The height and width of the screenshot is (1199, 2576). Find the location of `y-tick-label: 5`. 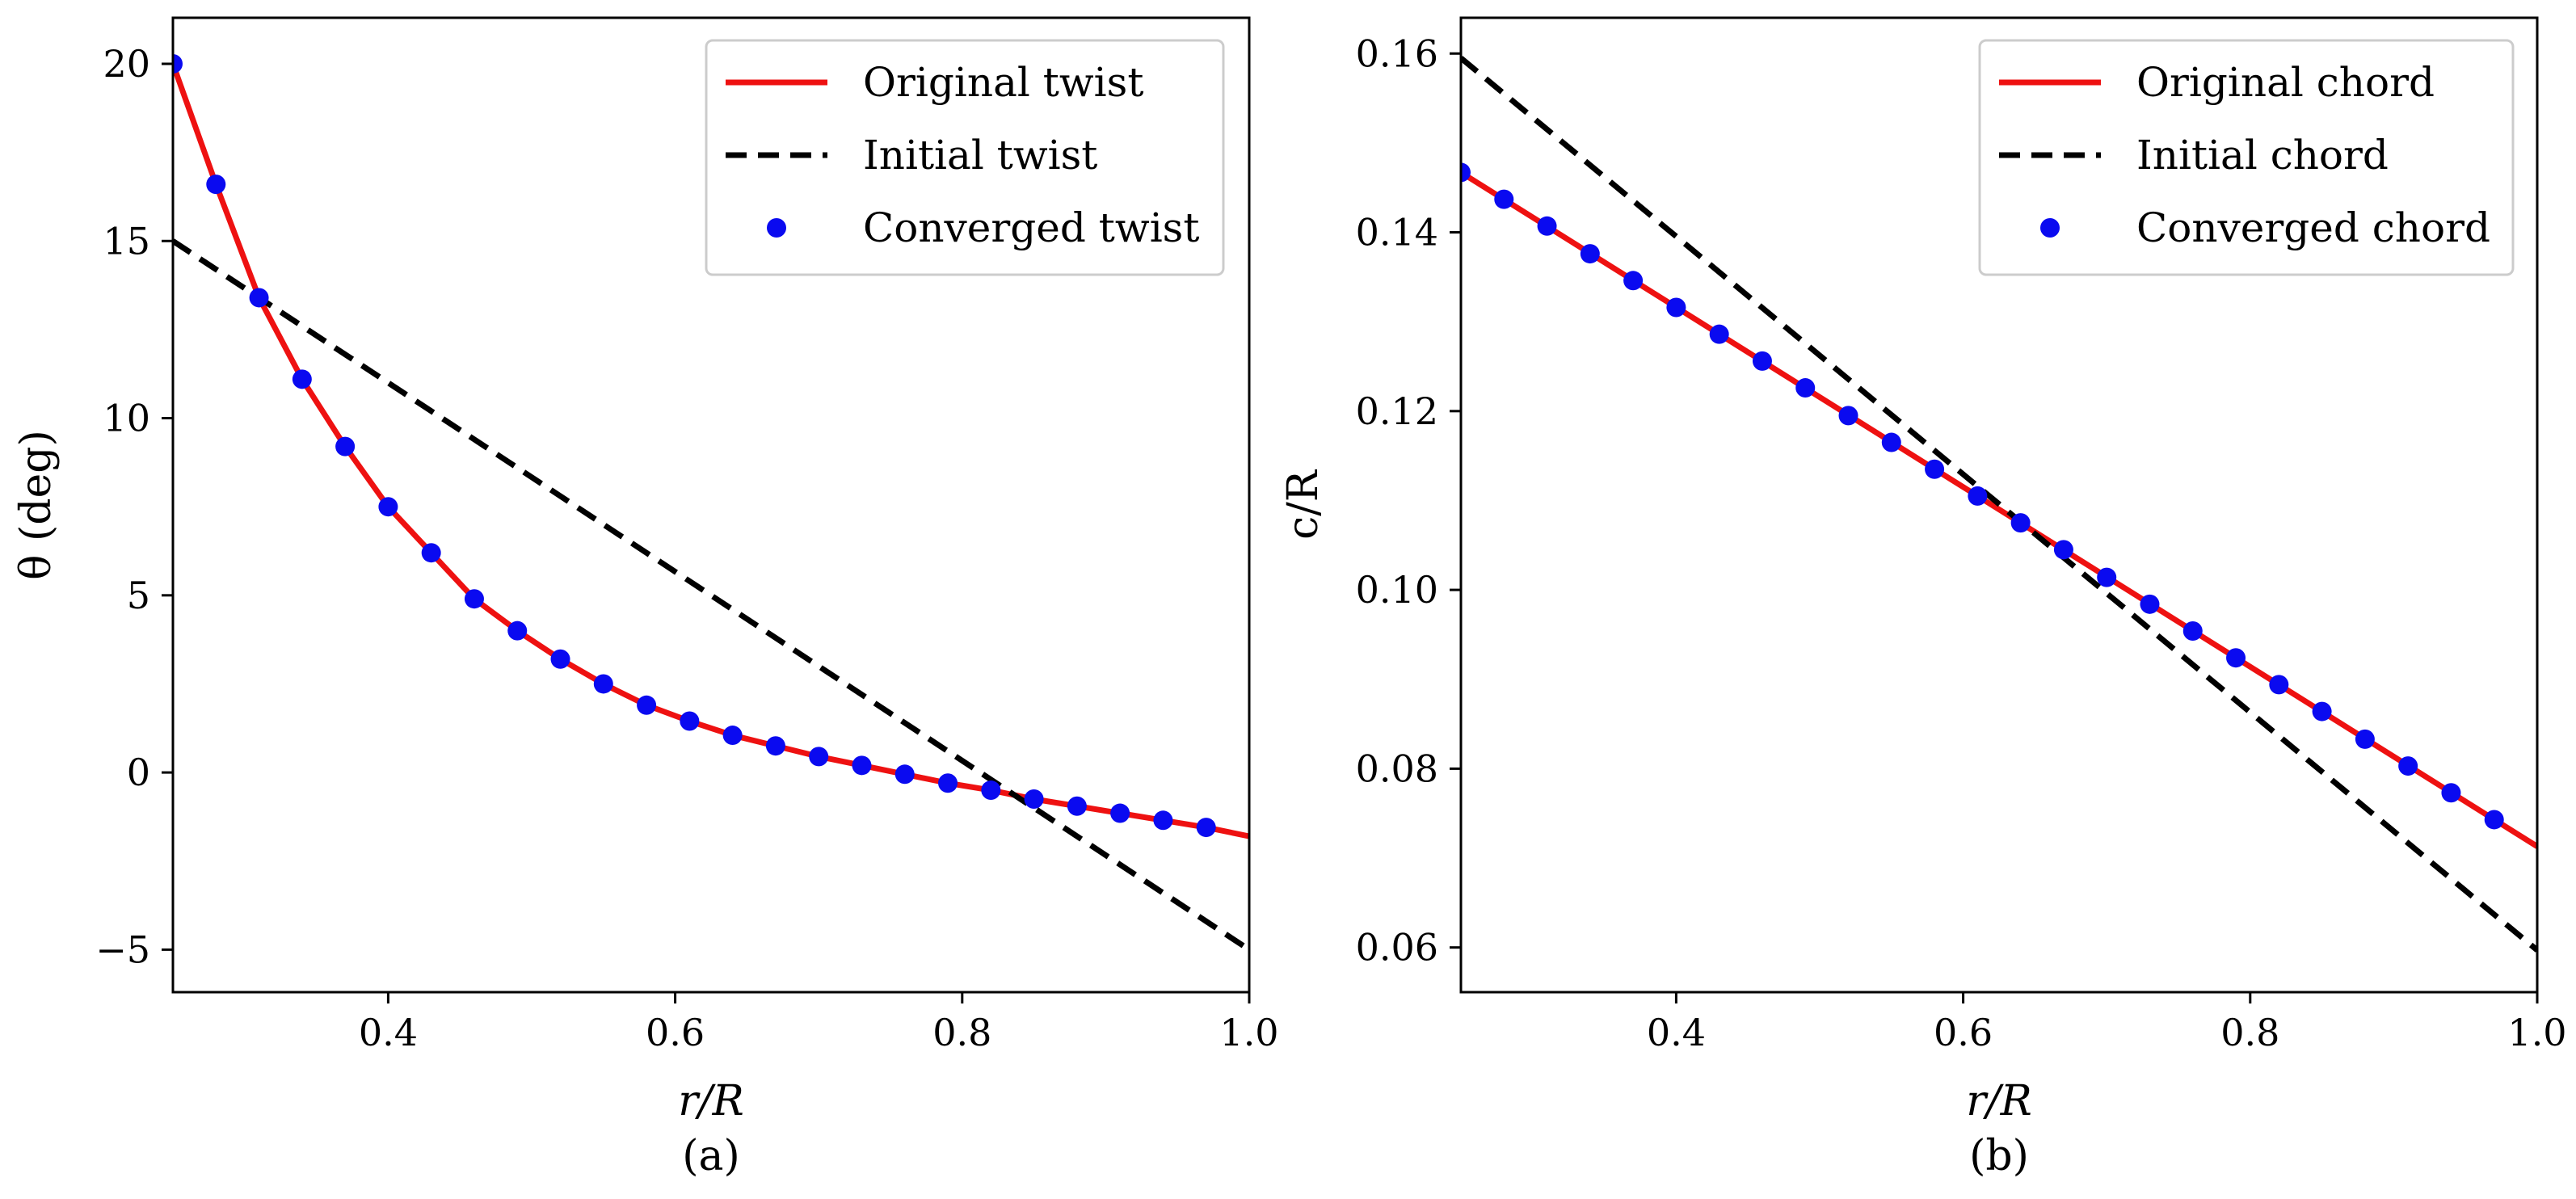

y-tick-label: 5 is located at coordinates (138, 595).